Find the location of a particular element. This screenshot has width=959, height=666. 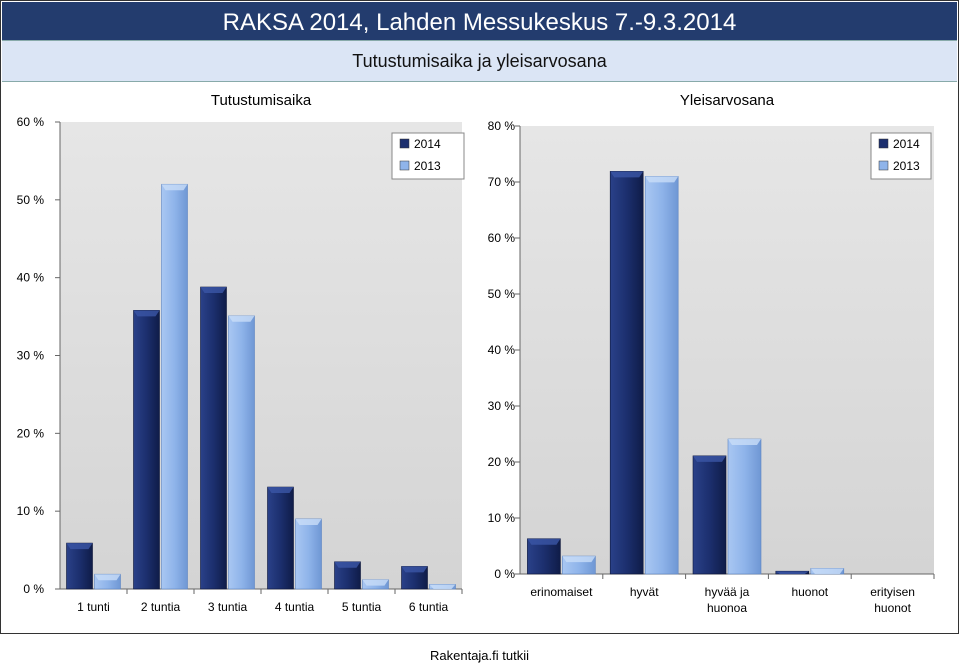

y-tick-label-0: 30 % is located at coordinates (31, 356).